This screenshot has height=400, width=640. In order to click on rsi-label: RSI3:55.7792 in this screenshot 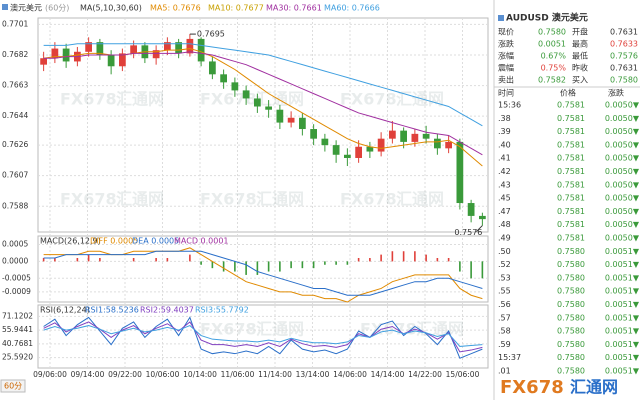, I will do `click(222, 310)`.